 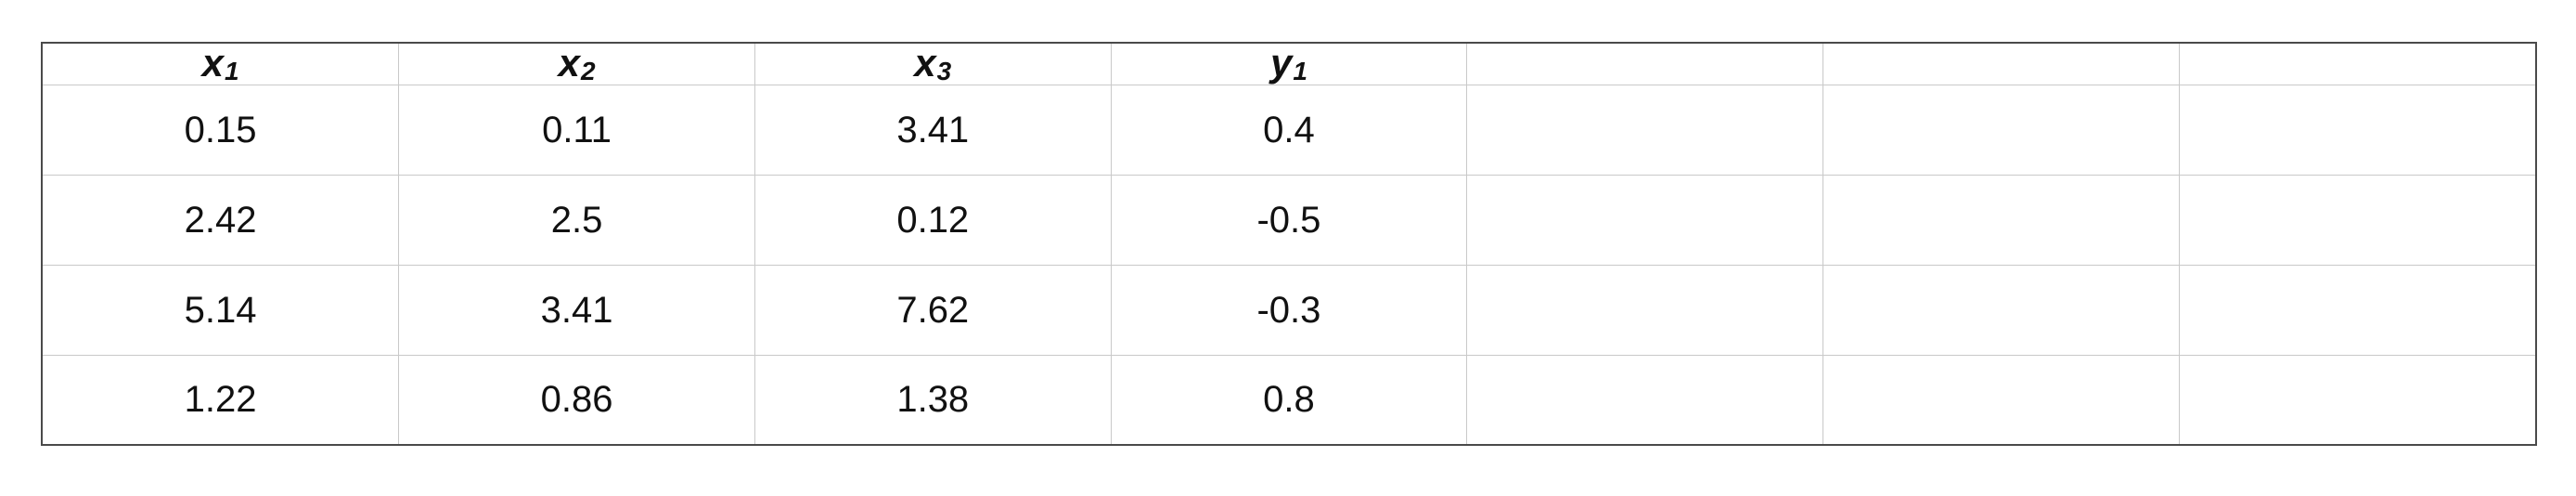 What do you see at coordinates (221, 399) in the screenshot?
I see `table-cell: 1.22` at bounding box center [221, 399].